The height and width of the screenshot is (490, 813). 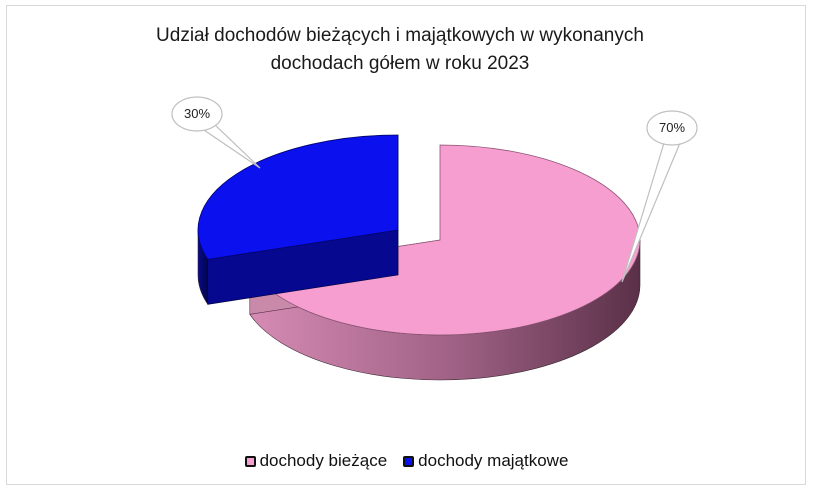 I want to click on legend: dochody bieżące dochody majątkowe, so click(x=406, y=461).